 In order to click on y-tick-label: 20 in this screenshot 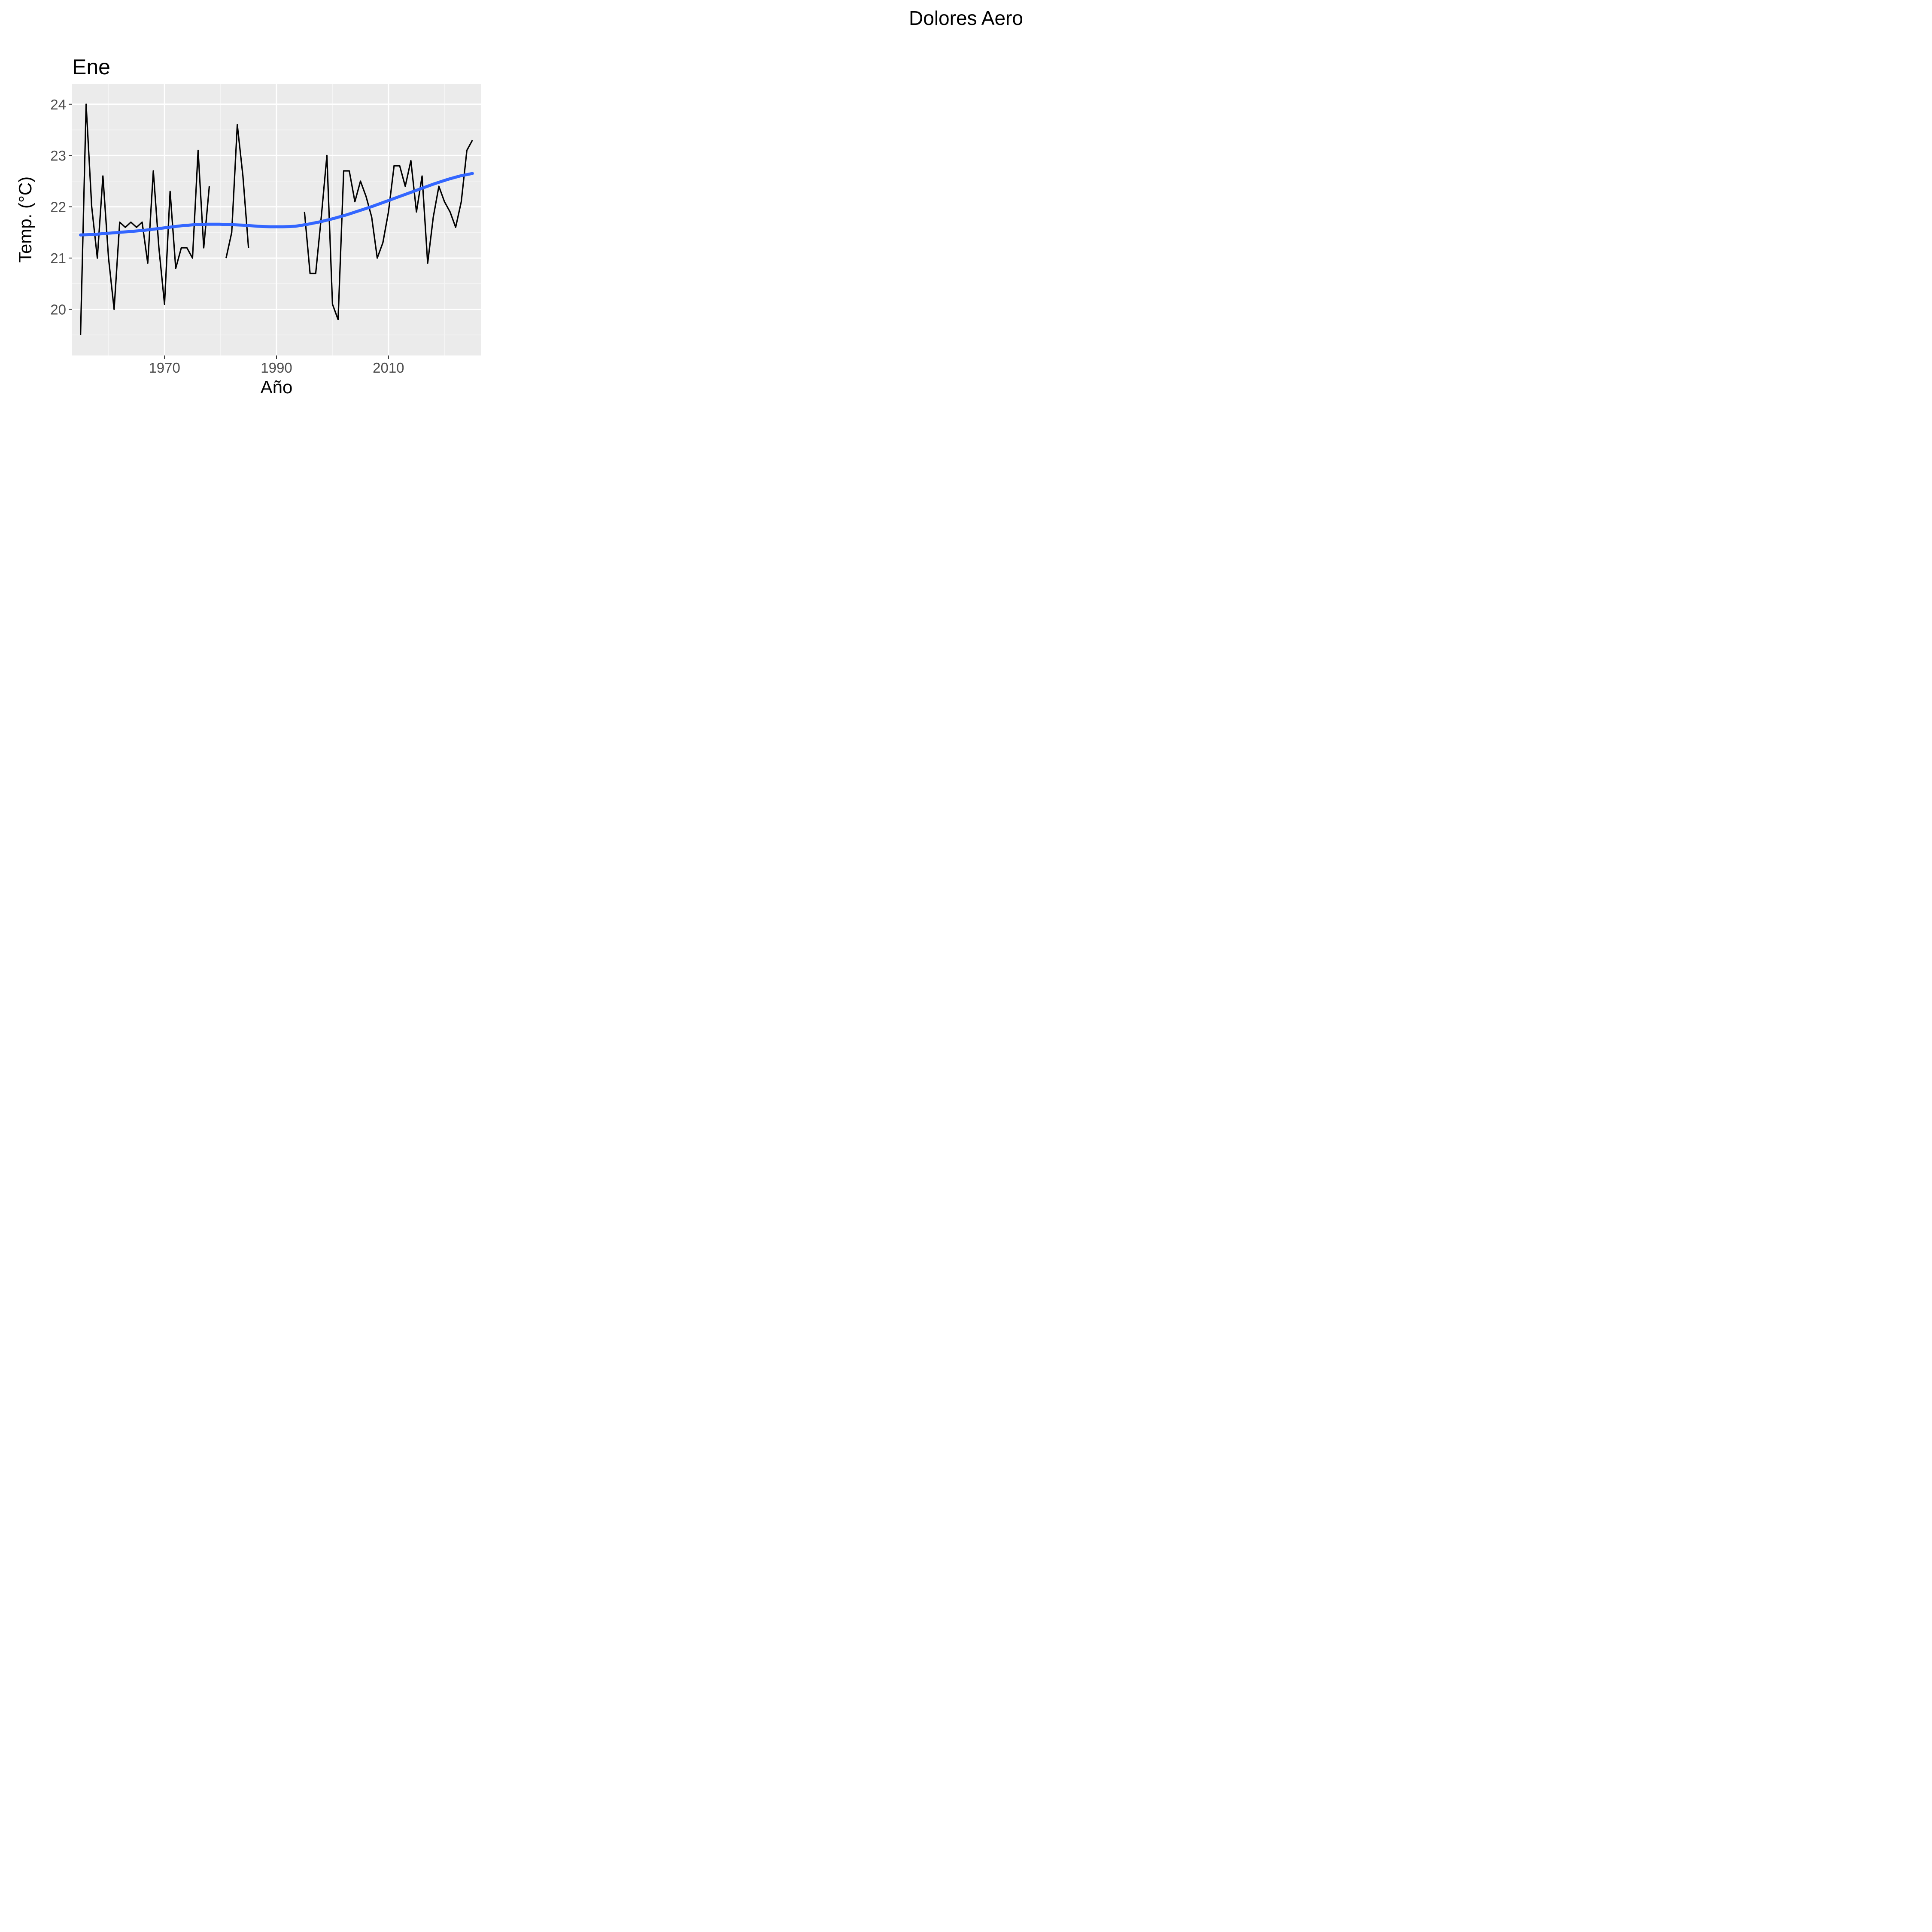, I will do `click(58, 310)`.